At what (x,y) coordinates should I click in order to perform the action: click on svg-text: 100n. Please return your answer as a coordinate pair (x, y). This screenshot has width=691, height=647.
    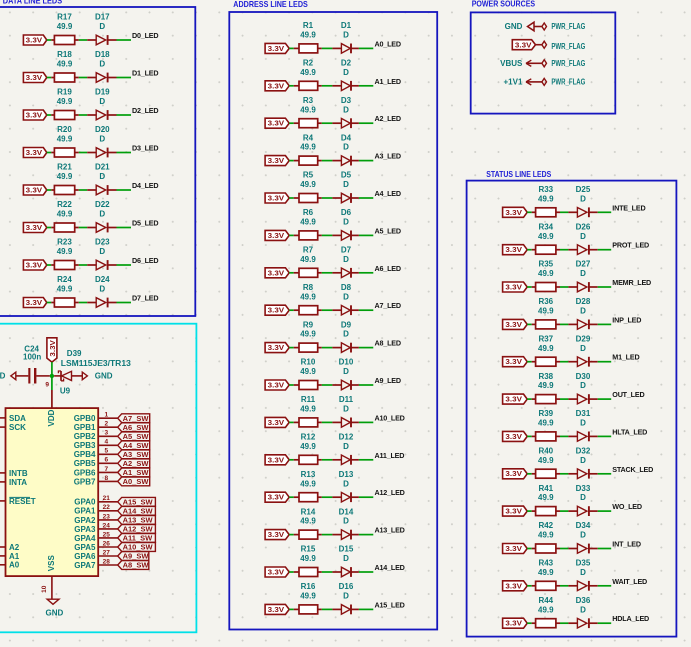
    Looking at the image, I should click on (32, 357).